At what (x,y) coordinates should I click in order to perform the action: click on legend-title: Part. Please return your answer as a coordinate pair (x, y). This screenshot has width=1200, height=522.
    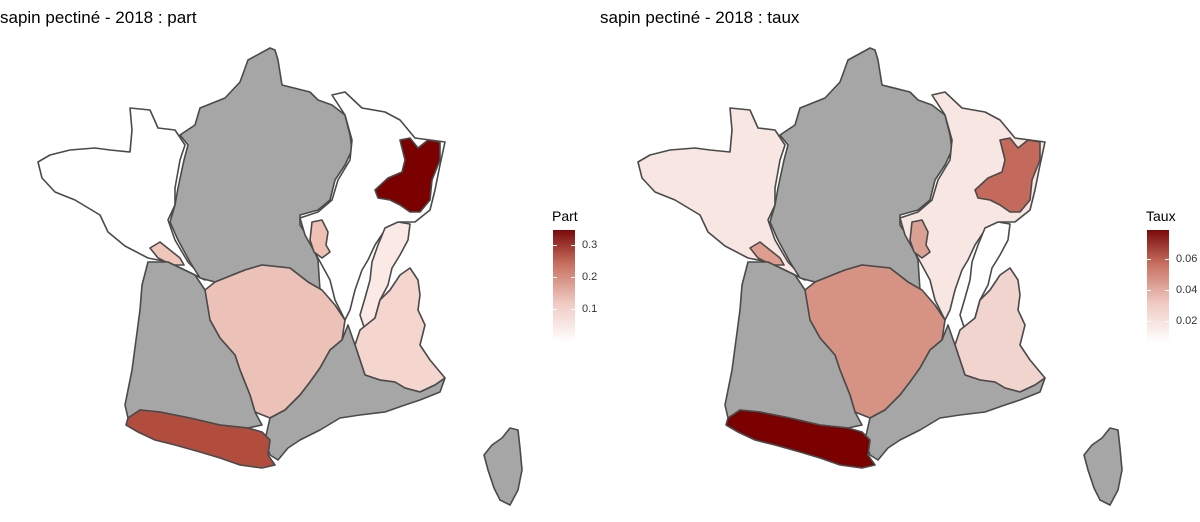
    Looking at the image, I should click on (565, 216).